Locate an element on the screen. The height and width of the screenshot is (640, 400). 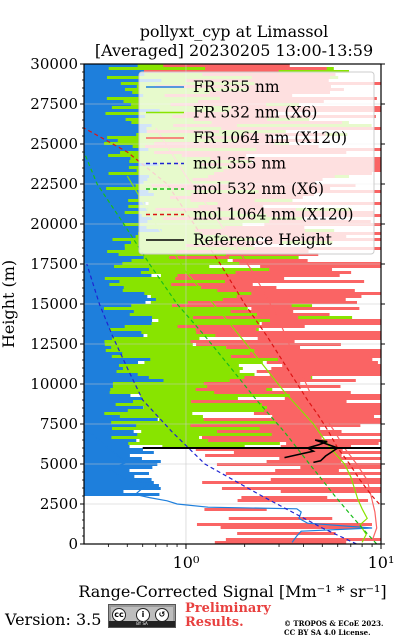
legend-label: mol 532 nm (X6) is located at coordinates (258, 189).